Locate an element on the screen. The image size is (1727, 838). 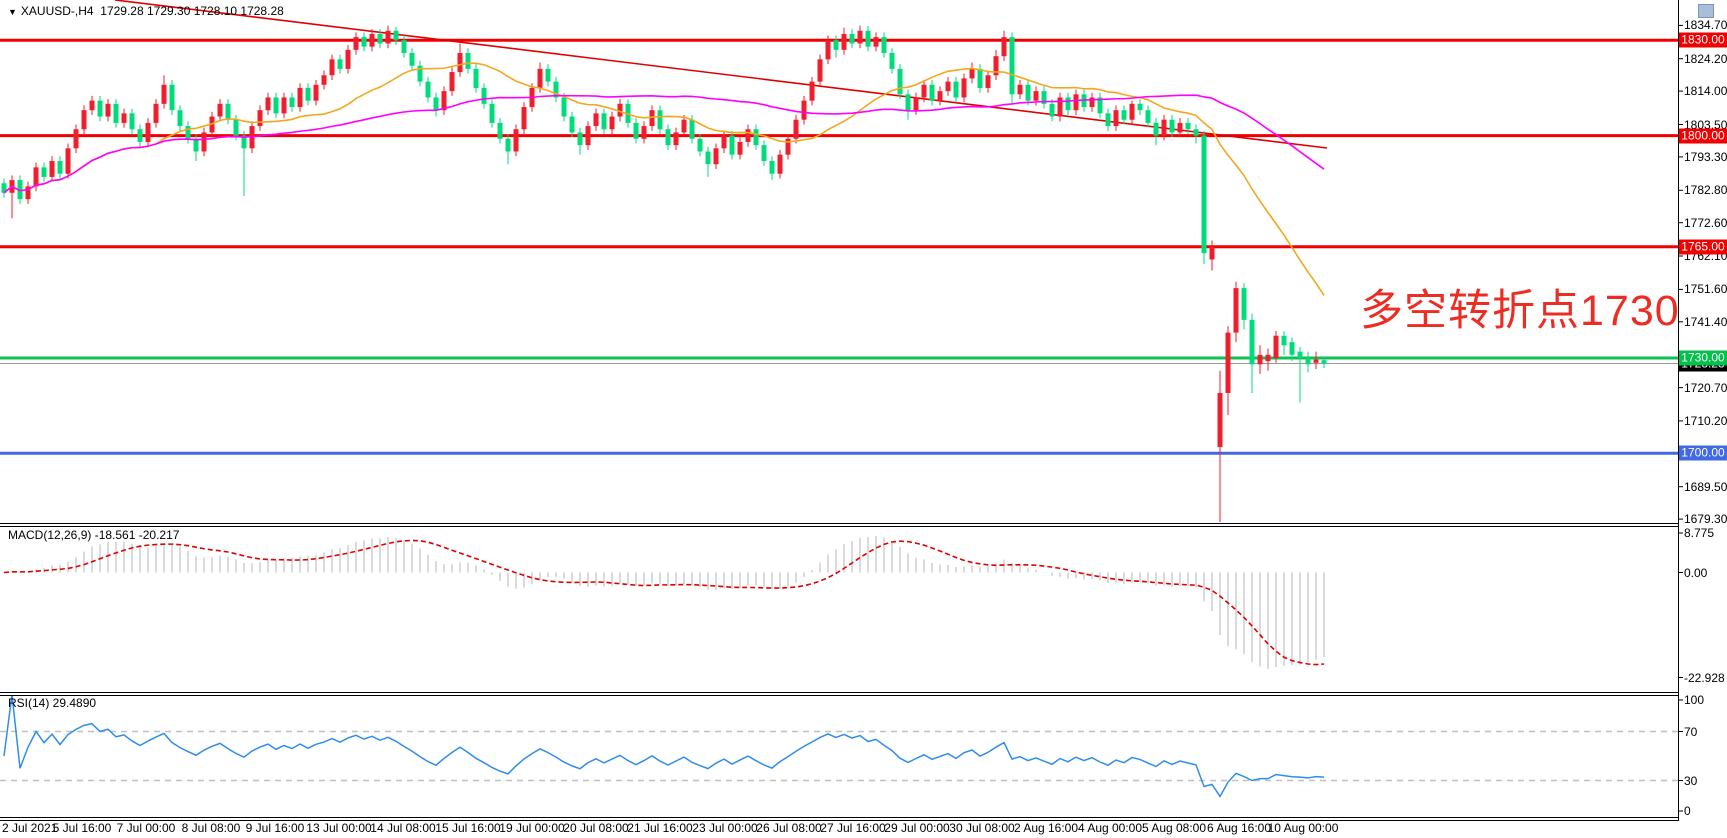
time-axis-label: 14 Jul 08:00 is located at coordinates (403, 828).